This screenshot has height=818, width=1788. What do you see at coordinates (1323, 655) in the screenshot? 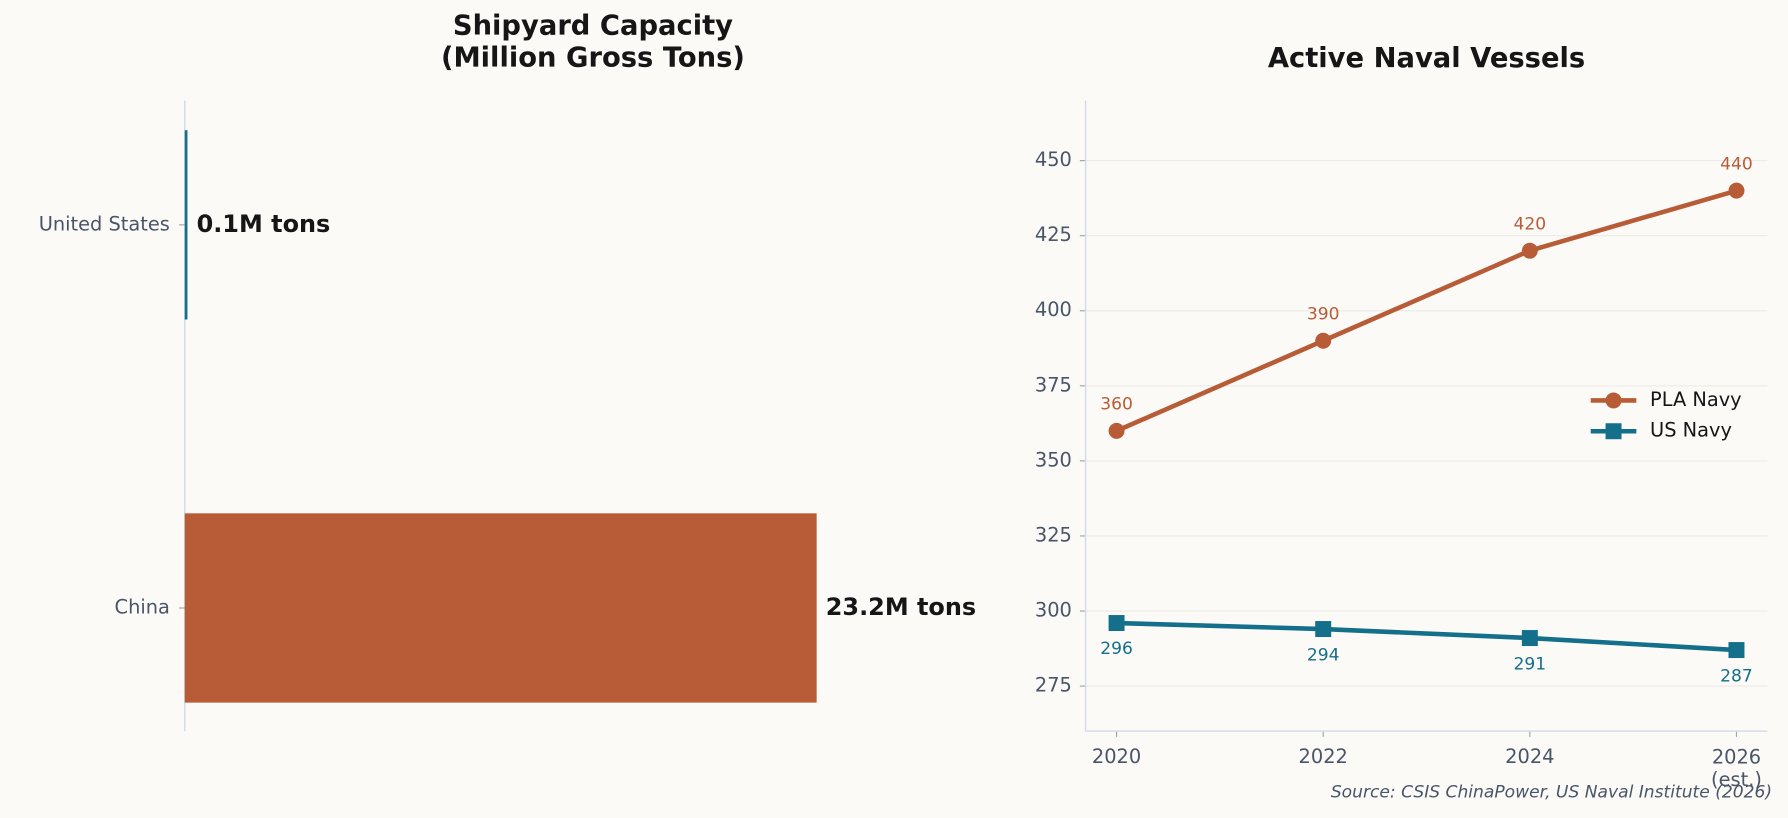
I see `point-label: 294` at bounding box center [1323, 655].